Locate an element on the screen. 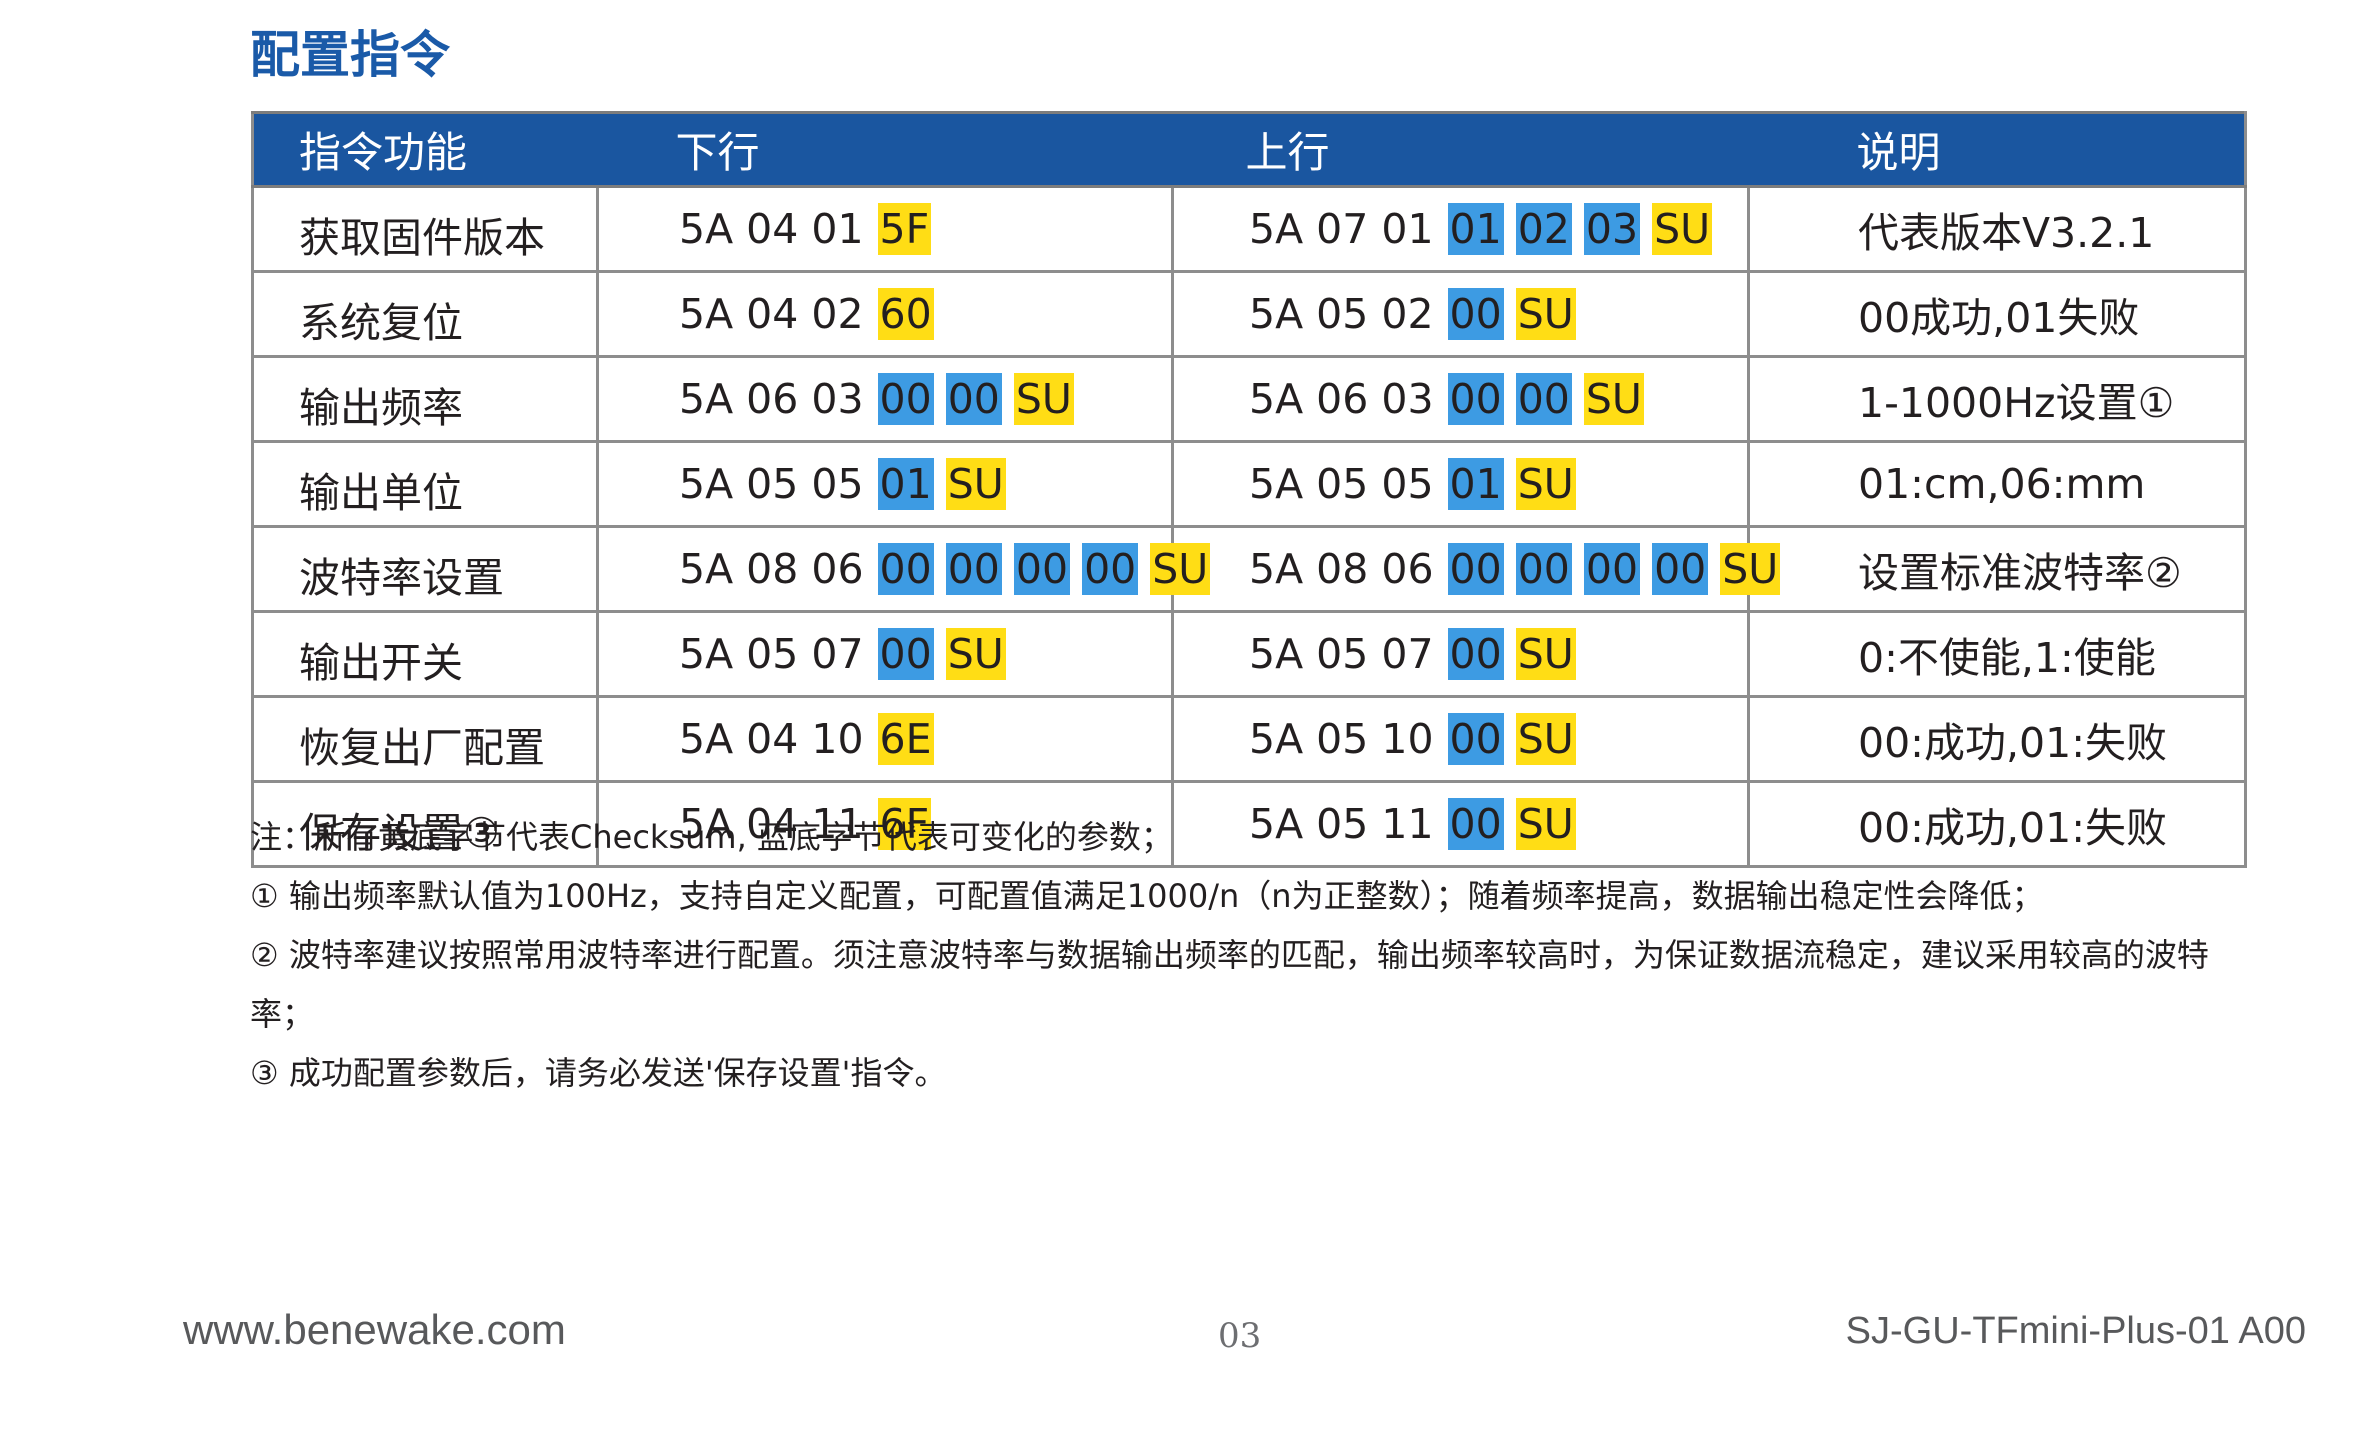 The image size is (2368, 1430). cell-description: 1-1000Hz设置① is located at coordinates (1997, 399).